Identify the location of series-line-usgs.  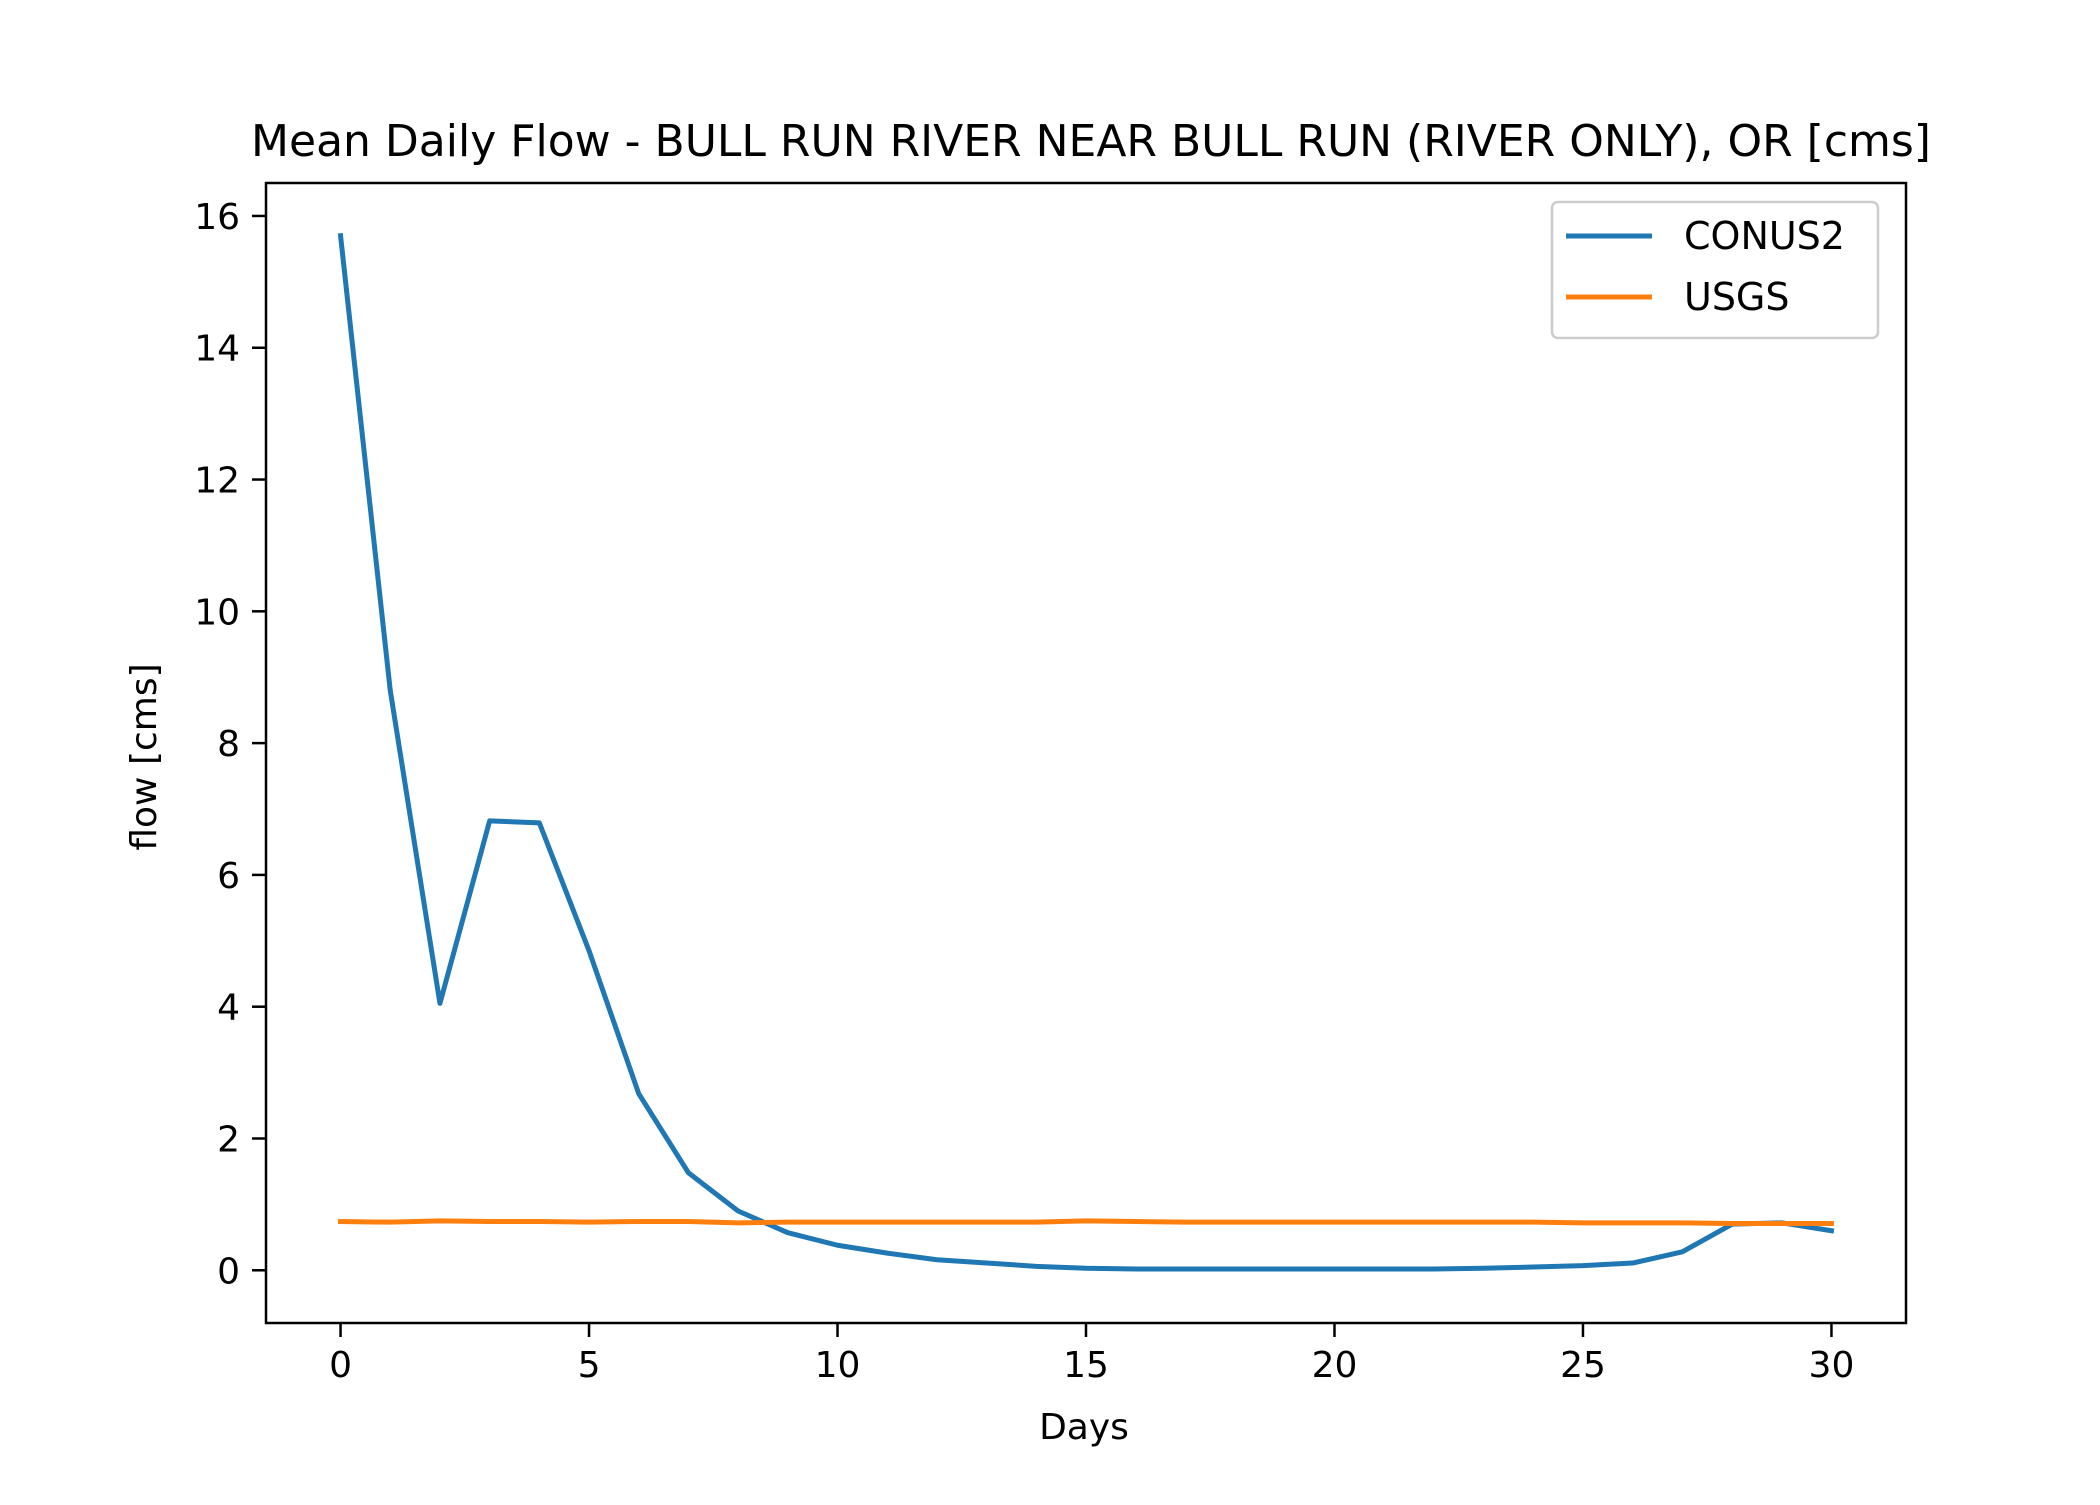
(1086, 1222).